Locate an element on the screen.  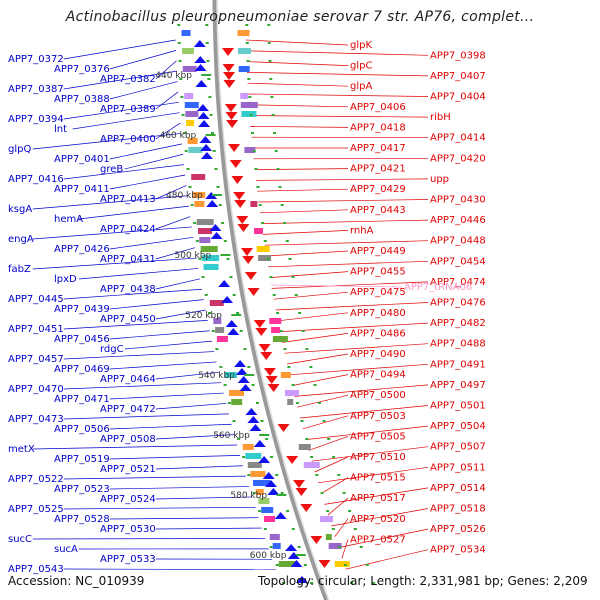
left-gene-label: APP7_0521 is located at coordinates (128, 469).